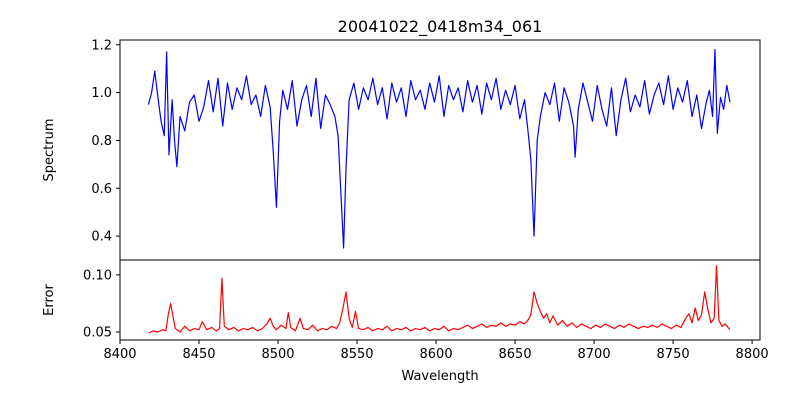 This screenshot has width=800, height=400. What do you see at coordinates (101, 237) in the screenshot?
I see `spectrum-y-tick-label: 0.4` at bounding box center [101, 237].